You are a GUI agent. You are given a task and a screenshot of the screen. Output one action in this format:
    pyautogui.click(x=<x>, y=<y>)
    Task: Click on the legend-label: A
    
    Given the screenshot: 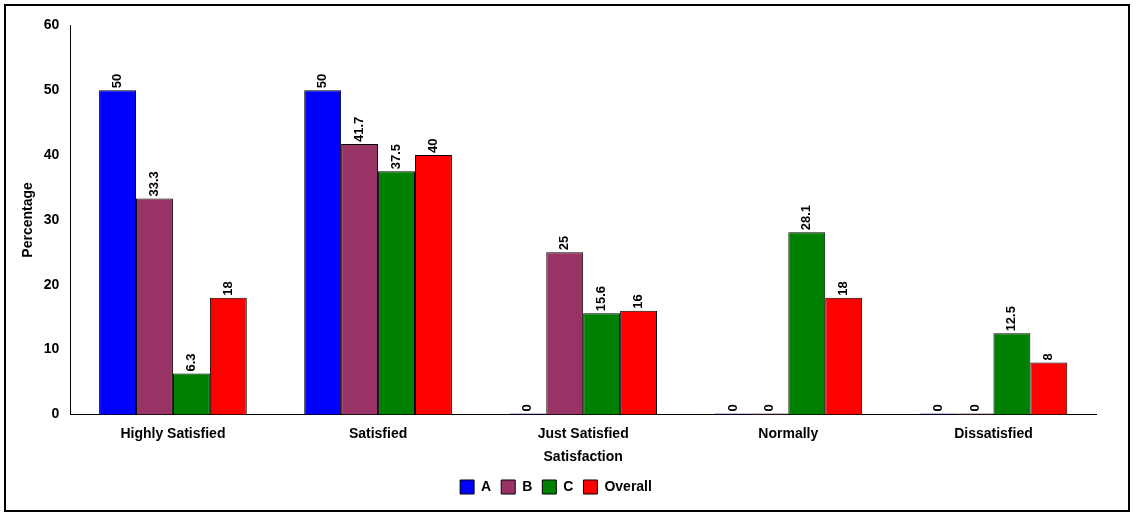 What is the action you would take?
    pyautogui.click(x=486, y=485)
    